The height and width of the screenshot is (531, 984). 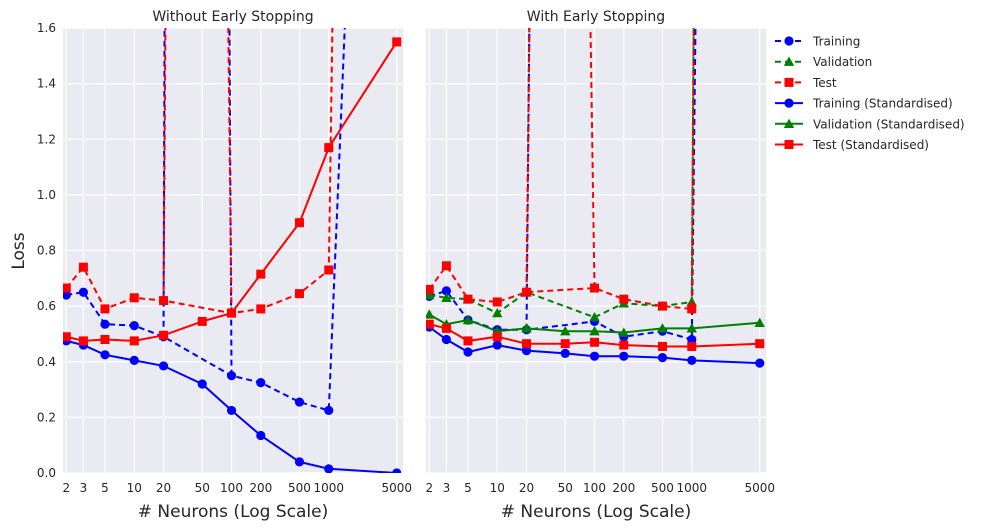 What do you see at coordinates (46, 306) in the screenshot?
I see `y-tick-label: 0.6` at bounding box center [46, 306].